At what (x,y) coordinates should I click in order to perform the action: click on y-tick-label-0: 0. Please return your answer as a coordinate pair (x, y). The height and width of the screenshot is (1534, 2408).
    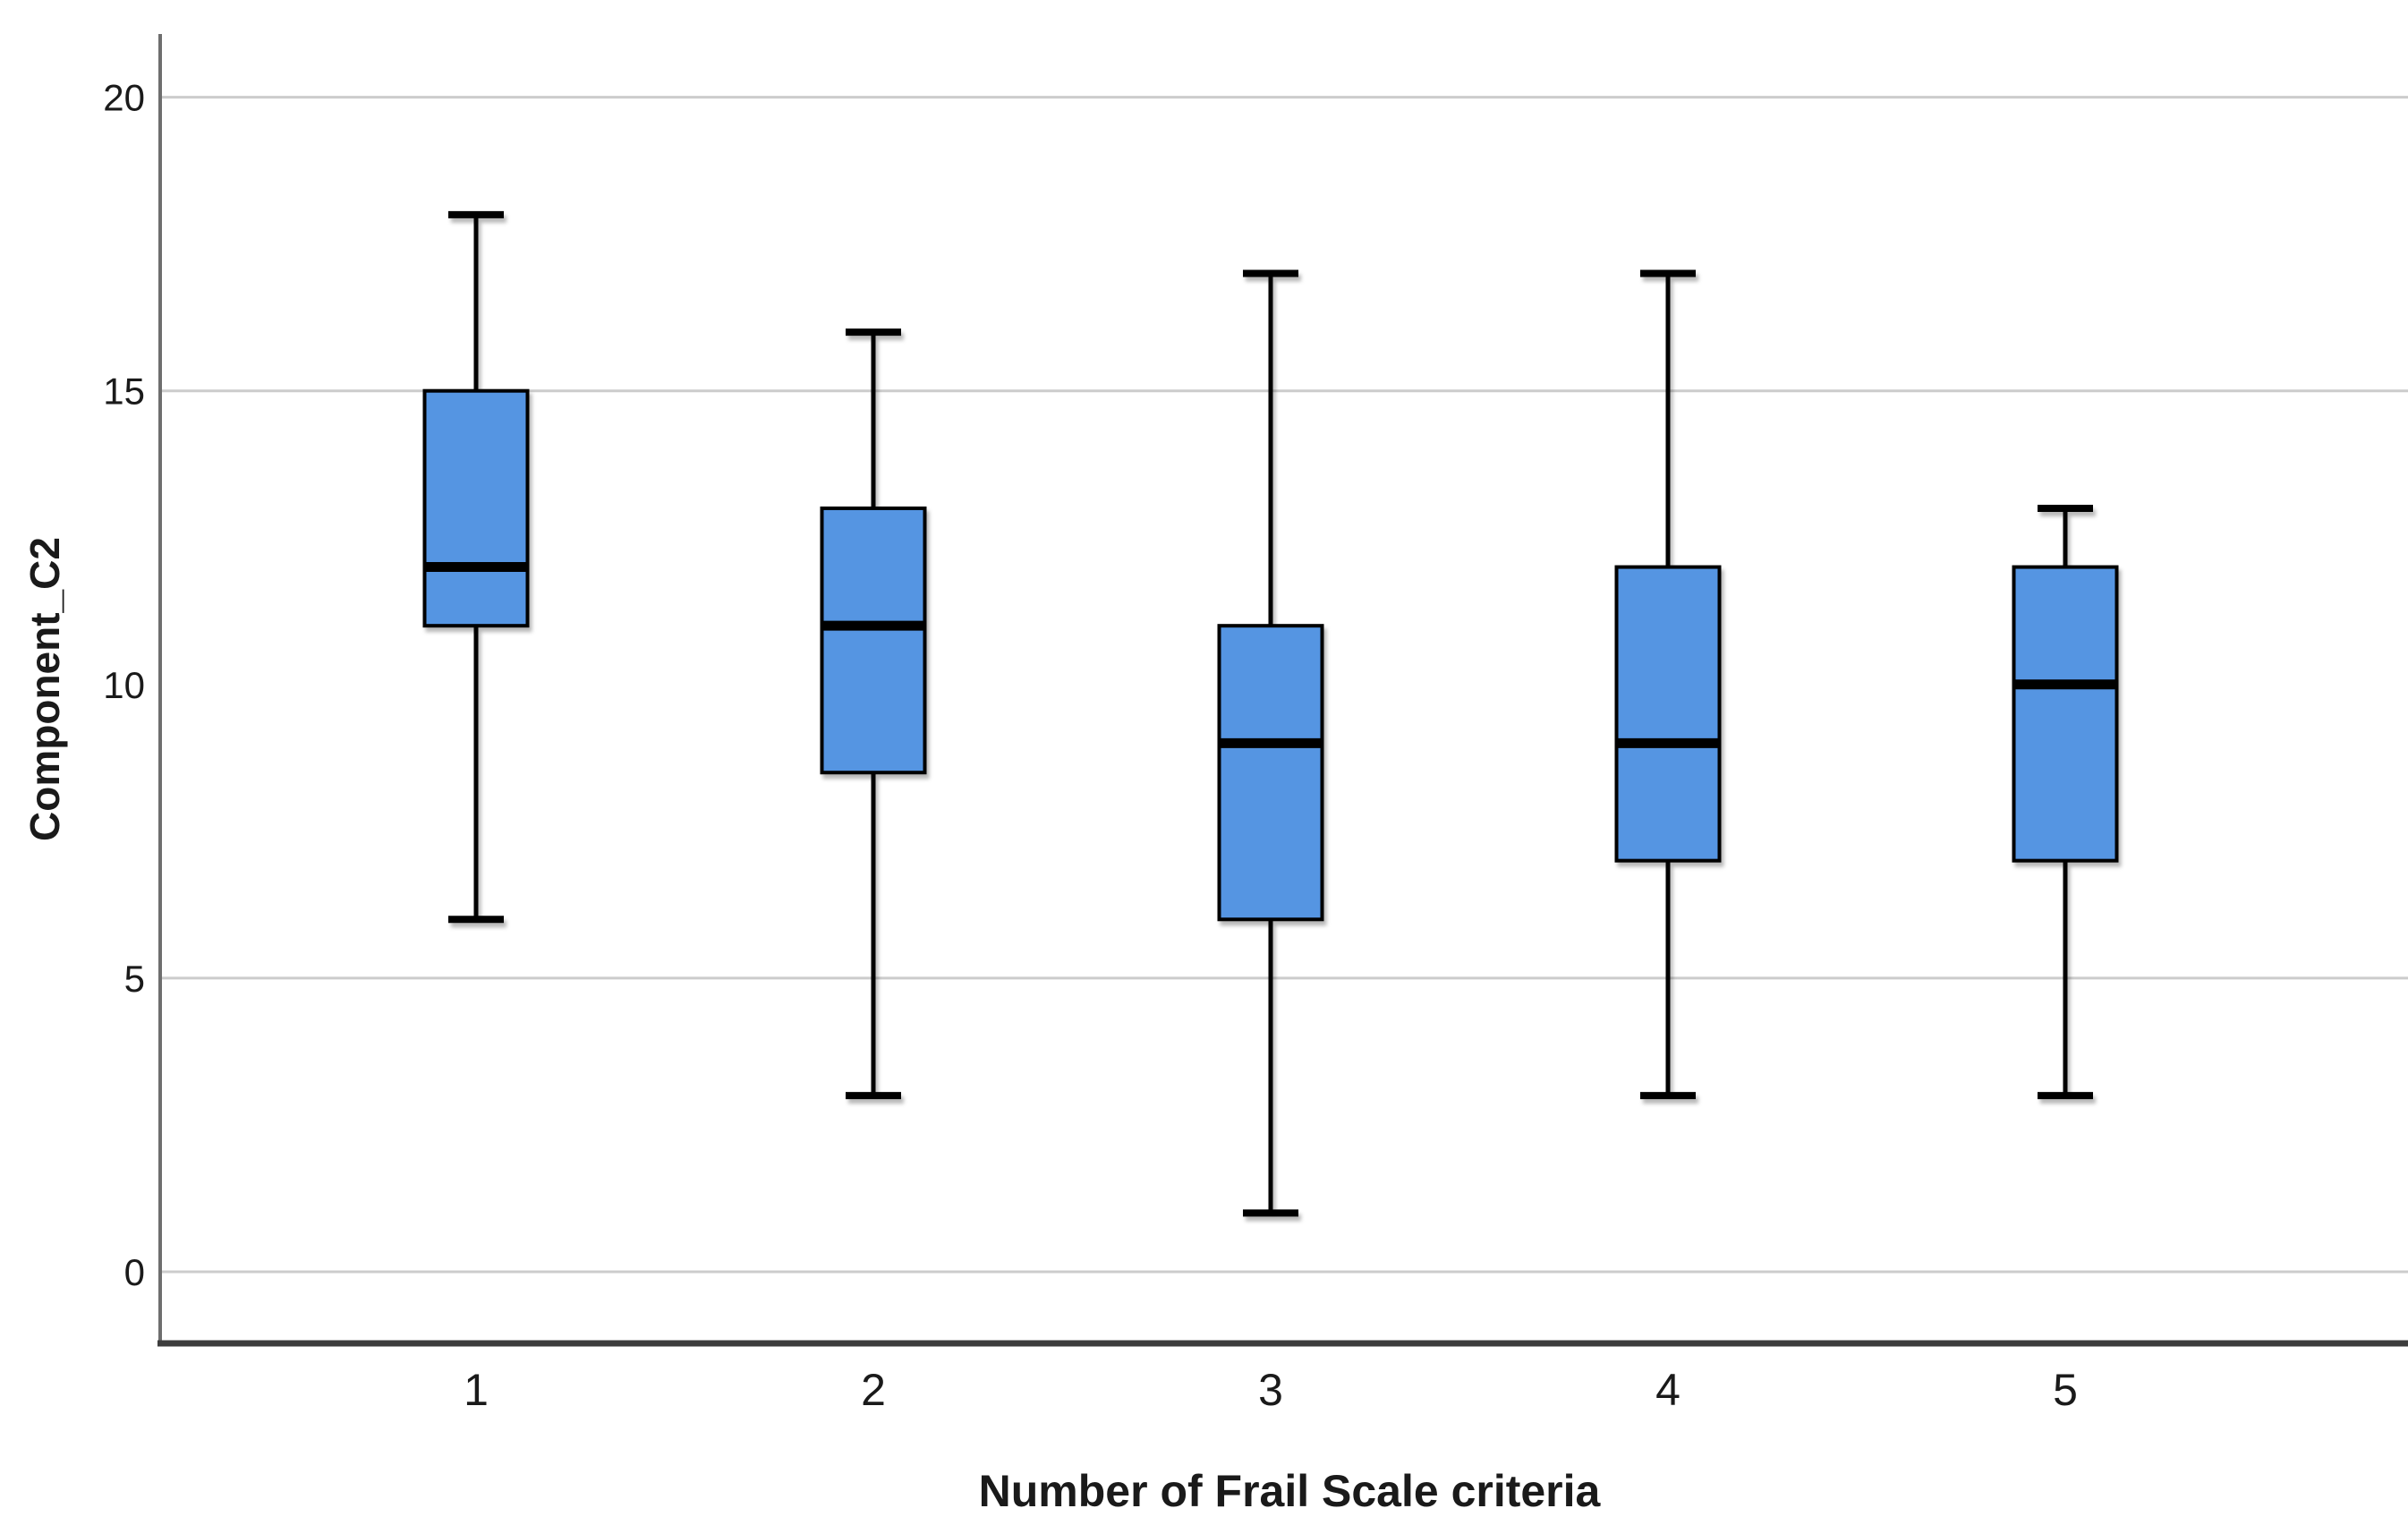
    Looking at the image, I should click on (134, 1272).